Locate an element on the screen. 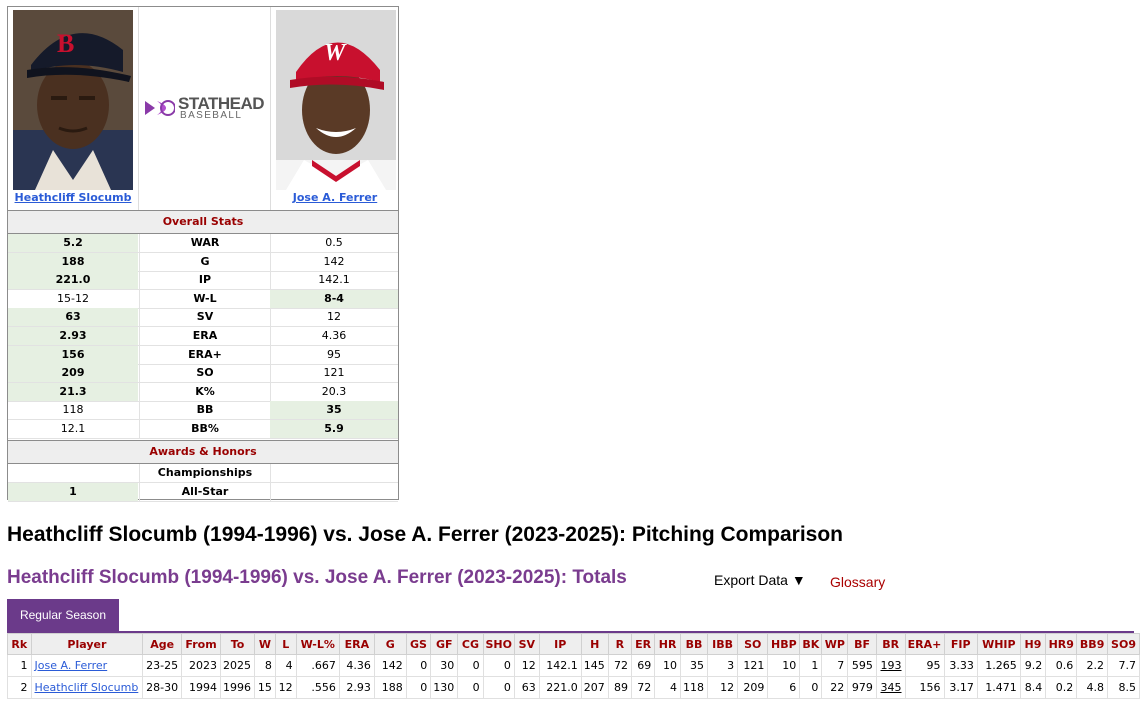 The image size is (1140, 709). player-cell: Jose A. Ferrer is located at coordinates (87, 665).